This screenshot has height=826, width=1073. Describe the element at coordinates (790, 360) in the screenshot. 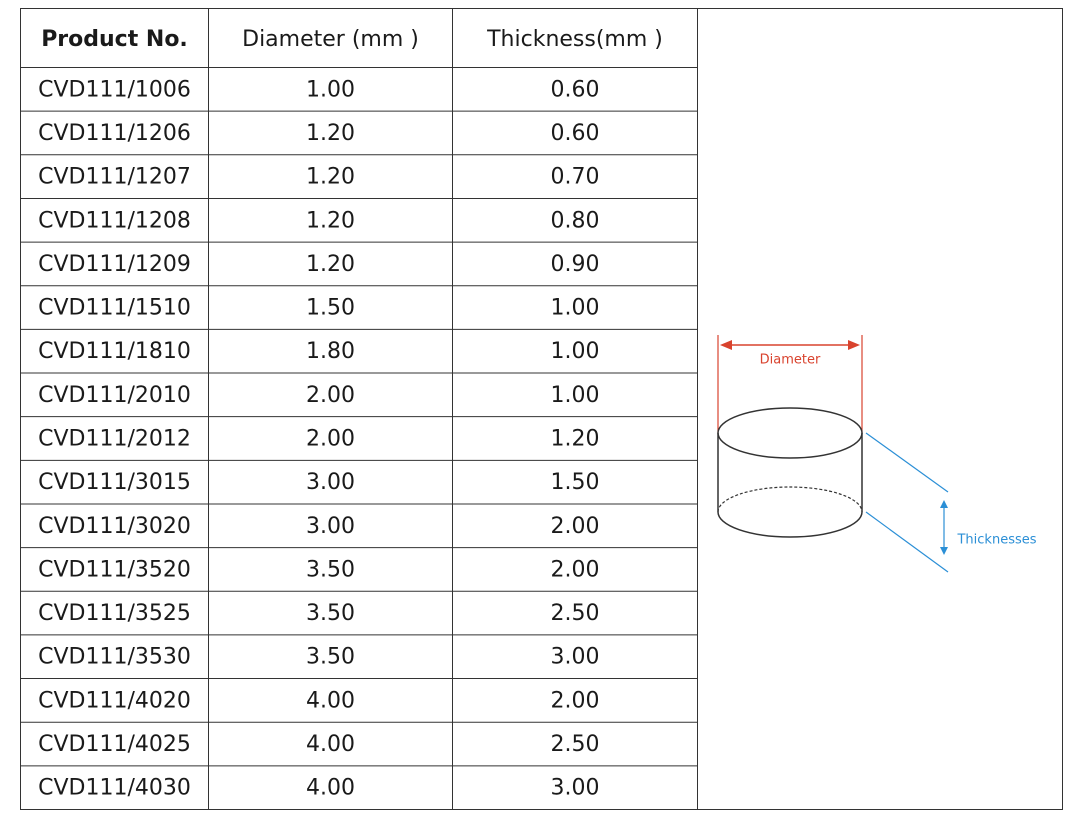

I see `diameter-label: Diameter` at that location.